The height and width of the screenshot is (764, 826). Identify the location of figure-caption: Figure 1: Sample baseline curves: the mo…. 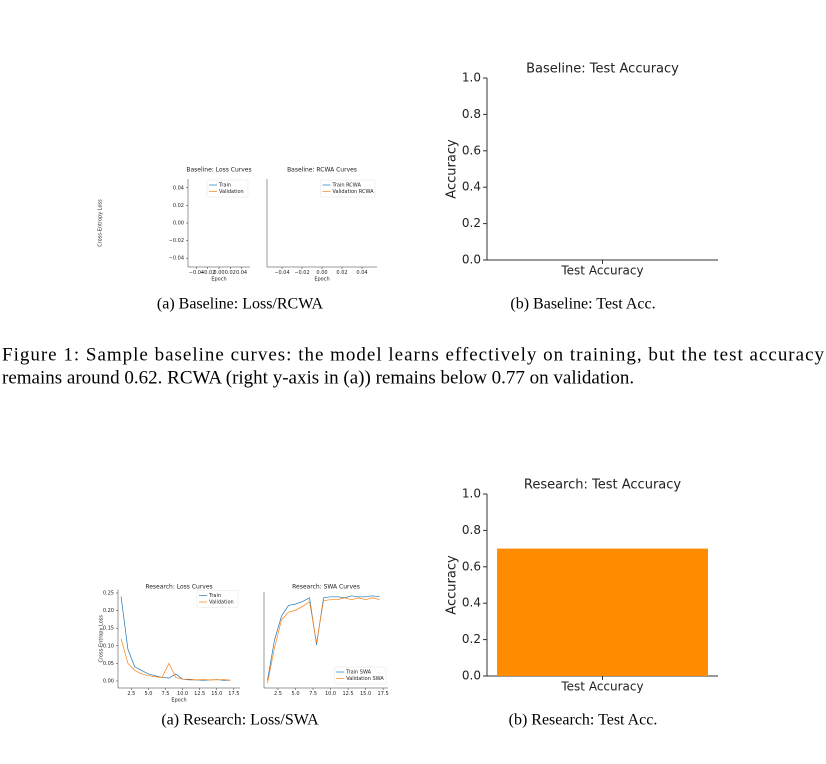
(413, 354).